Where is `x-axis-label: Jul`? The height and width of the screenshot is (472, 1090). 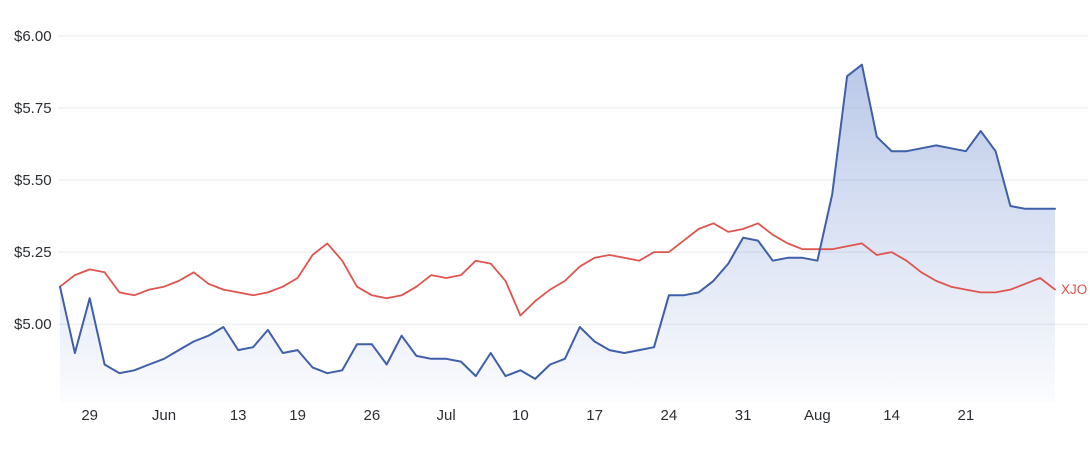 x-axis-label: Jul is located at coordinates (446, 415).